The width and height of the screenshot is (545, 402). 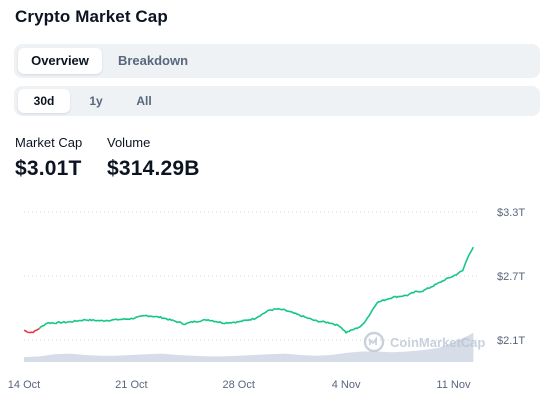 What do you see at coordinates (31, 330) in the screenshot?
I see `price-line-down-segment` at bounding box center [31, 330].